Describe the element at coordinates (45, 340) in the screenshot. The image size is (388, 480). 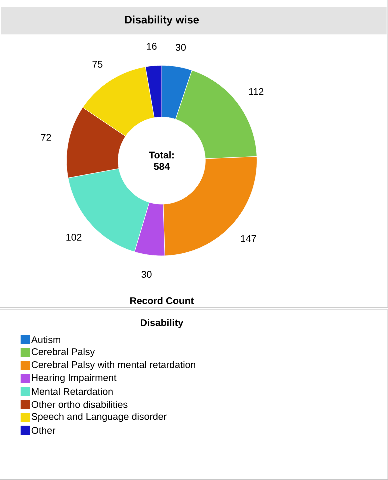
I see `legend-label: Autism` at that location.